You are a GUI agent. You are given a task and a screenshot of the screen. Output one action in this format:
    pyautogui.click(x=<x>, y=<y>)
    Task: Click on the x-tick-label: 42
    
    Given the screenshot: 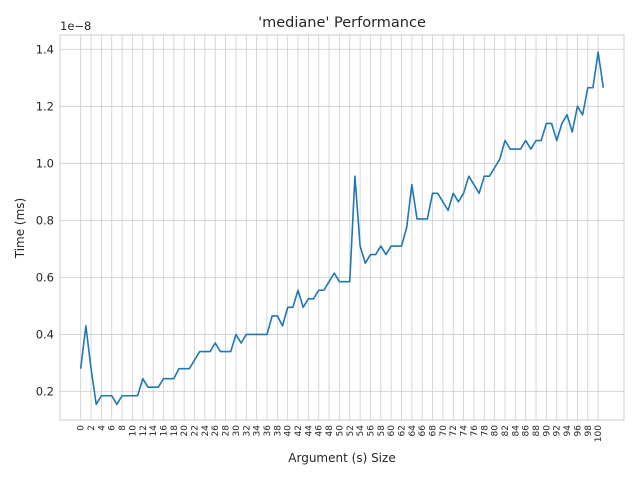 What is the action you would take?
    pyautogui.click(x=299, y=430)
    